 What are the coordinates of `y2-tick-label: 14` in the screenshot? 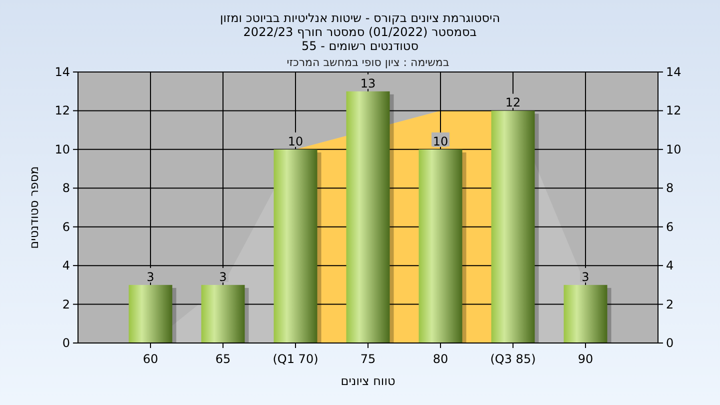 It's located at (674, 72).